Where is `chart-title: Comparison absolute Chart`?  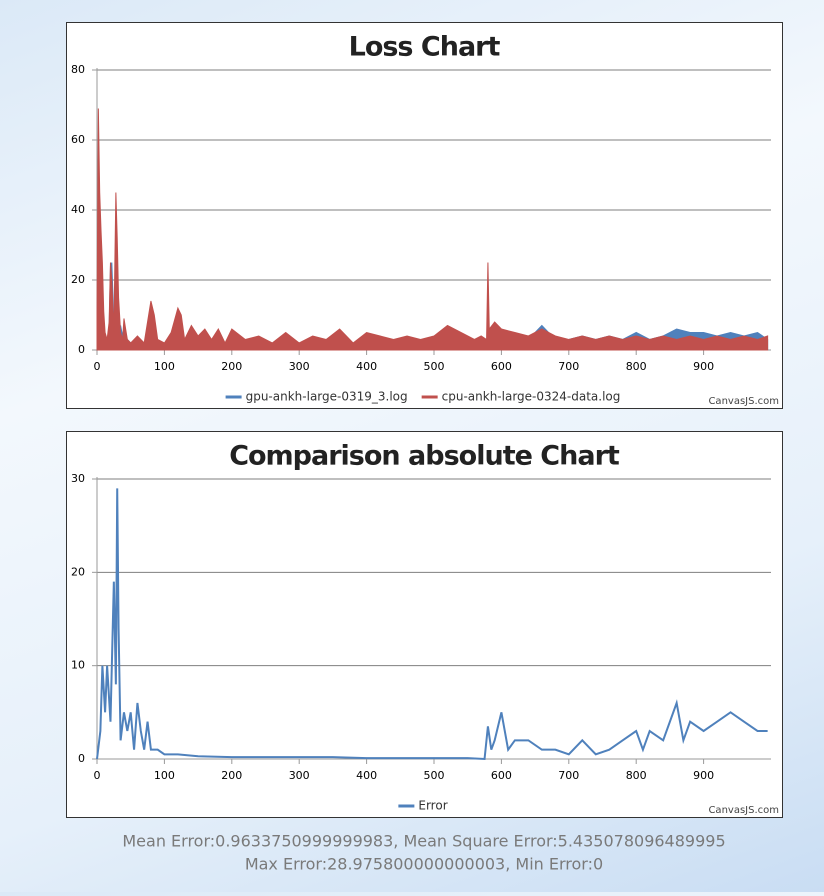 chart-title: Comparison absolute Chart is located at coordinates (424, 456).